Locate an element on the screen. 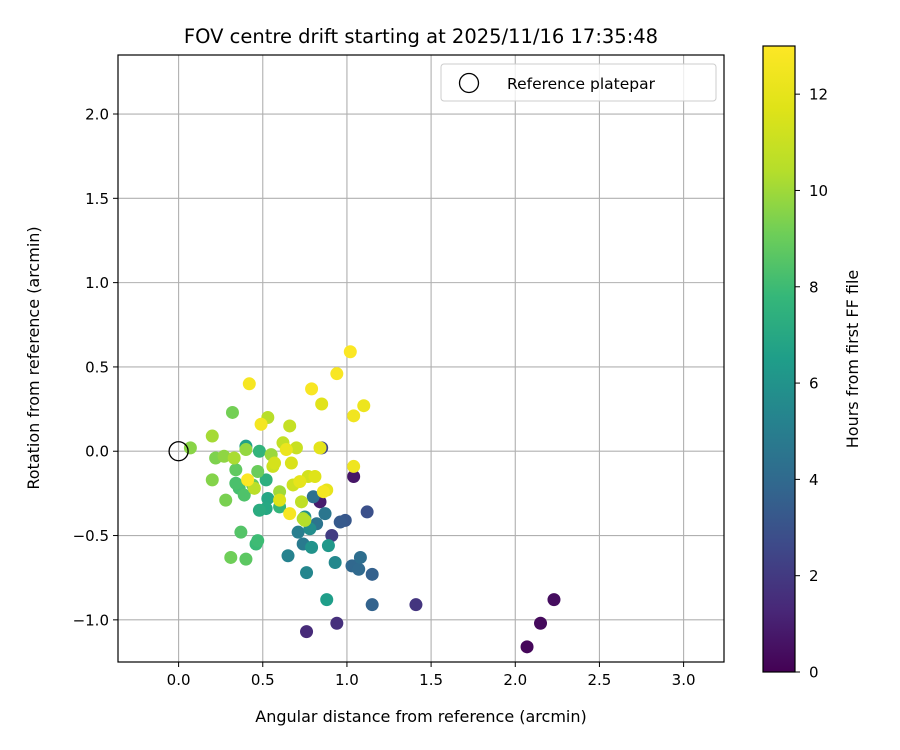  y-tick-label: 0.0 is located at coordinates (97, 452).